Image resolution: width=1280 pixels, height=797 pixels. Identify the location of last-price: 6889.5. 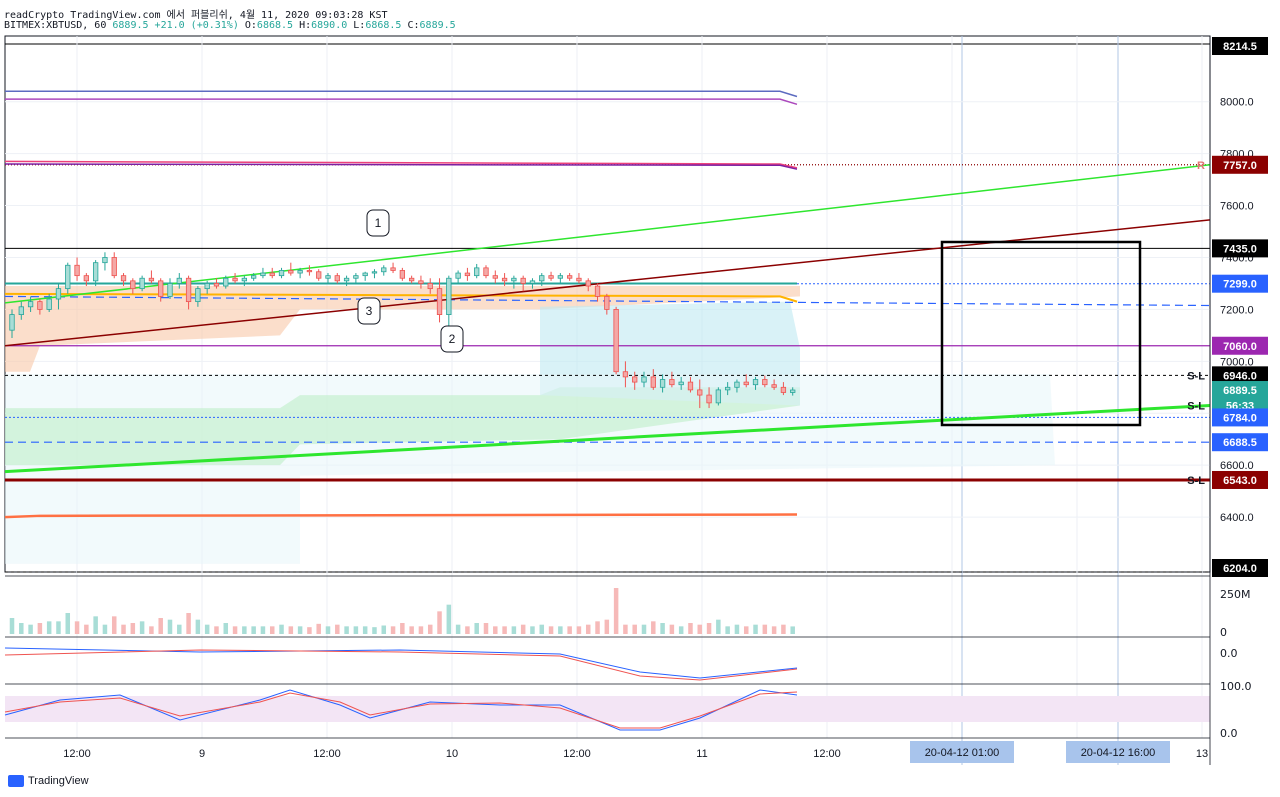
(130, 25).